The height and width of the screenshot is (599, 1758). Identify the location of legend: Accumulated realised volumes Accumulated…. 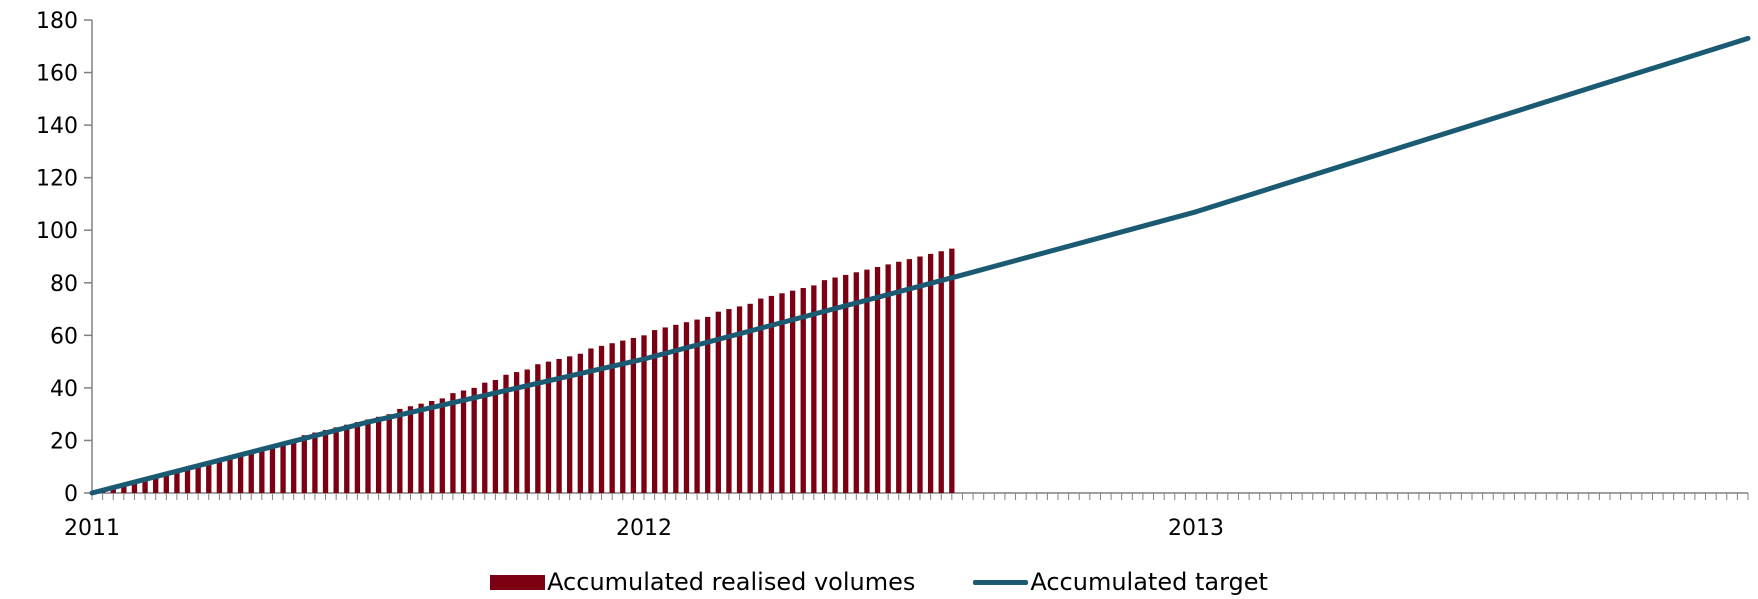
(879, 582).